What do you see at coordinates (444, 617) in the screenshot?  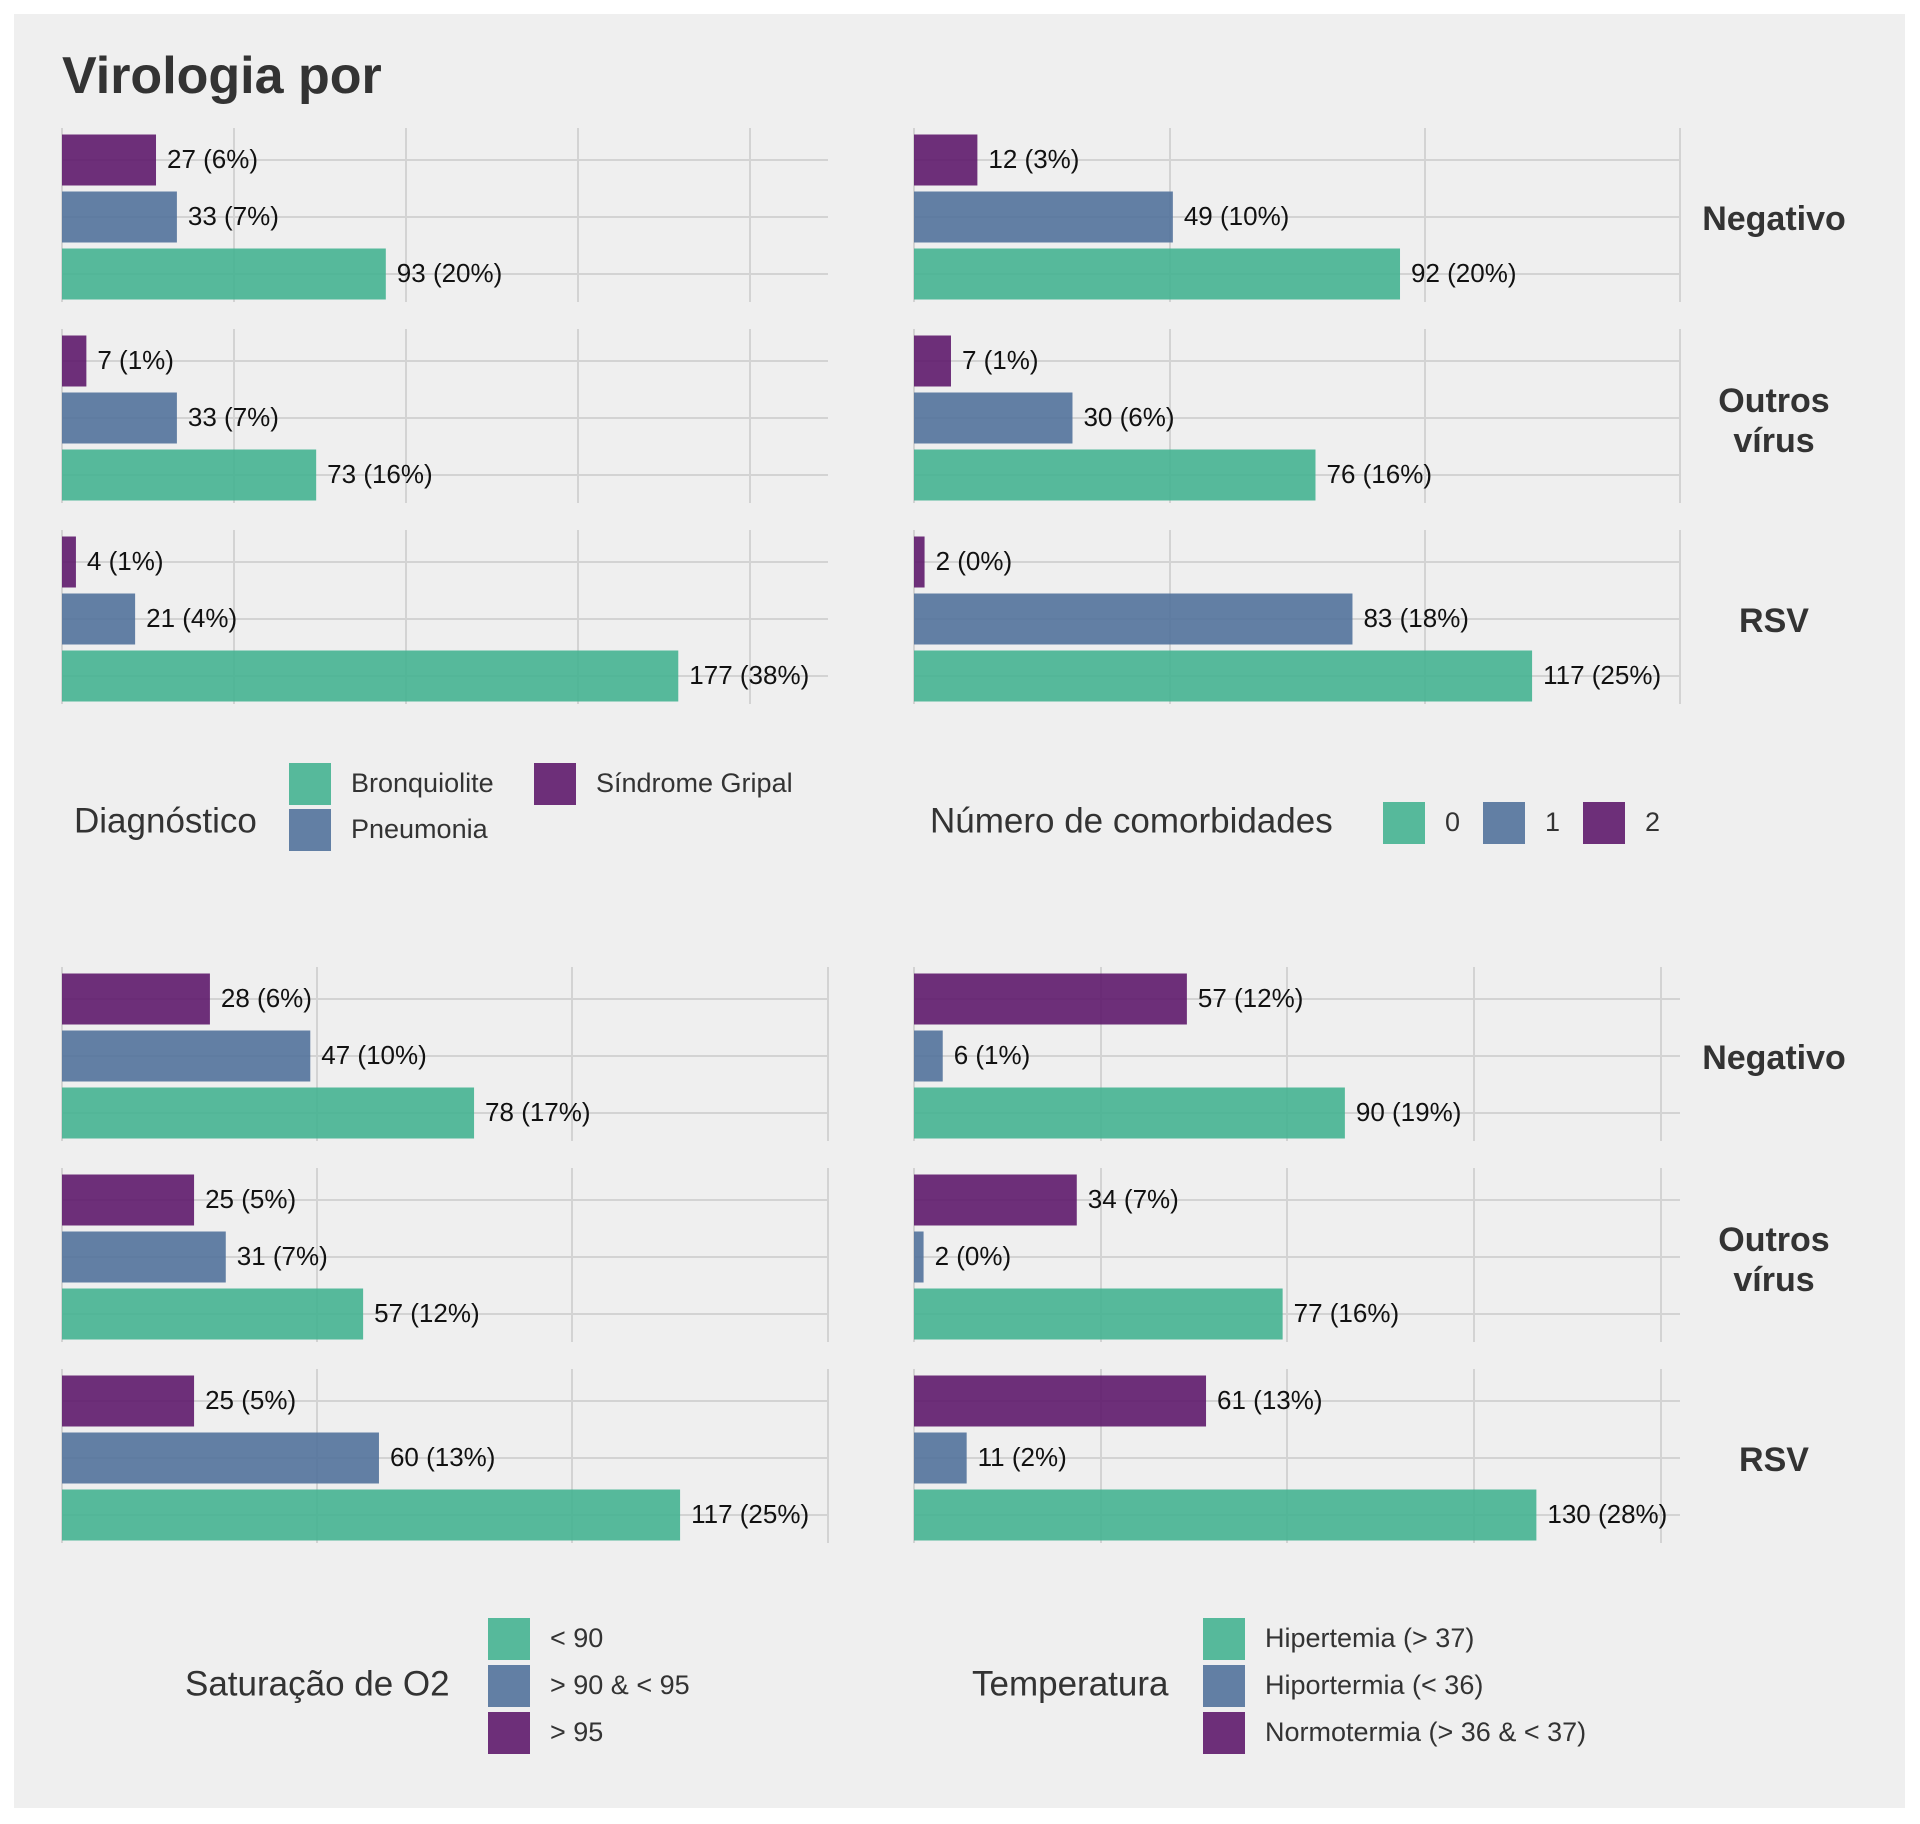 I see `facet-panel: 4 (1%) 21 (4%) 177 (38%)` at bounding box center [444, 617].